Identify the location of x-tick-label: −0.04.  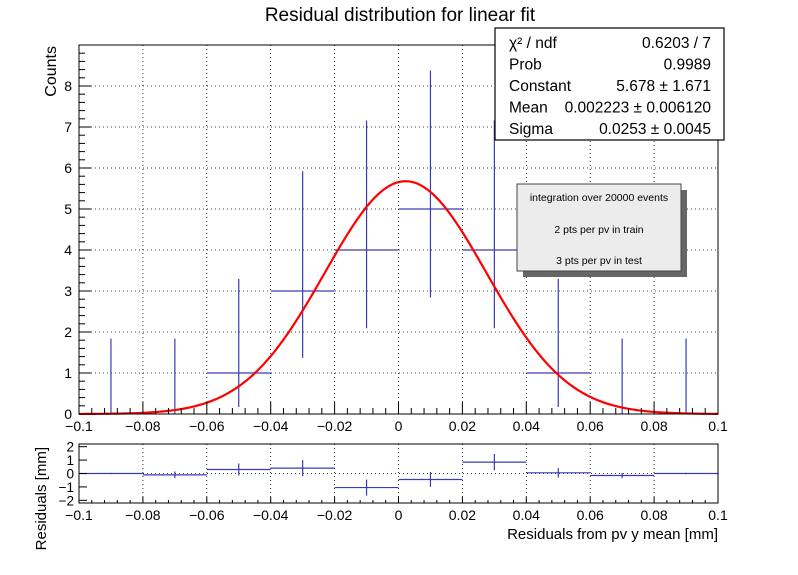
(271, 426).